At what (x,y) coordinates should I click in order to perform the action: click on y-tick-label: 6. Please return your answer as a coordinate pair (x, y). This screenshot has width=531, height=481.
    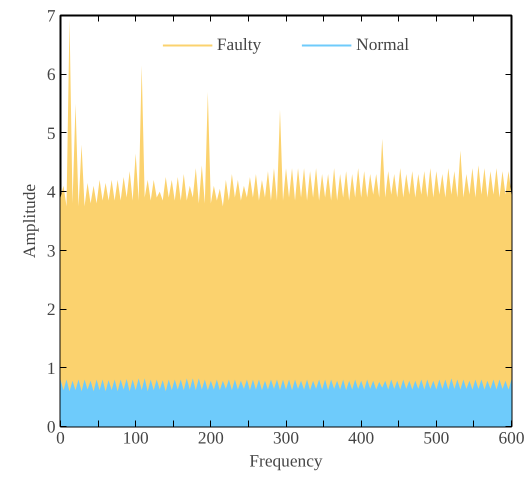
    Looking at the image, I should click on (51, 74).